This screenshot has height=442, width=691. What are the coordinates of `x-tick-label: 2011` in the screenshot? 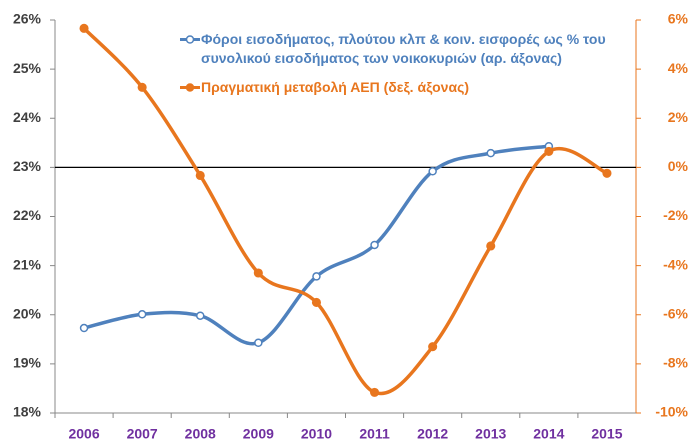 It's located at (374, 434).